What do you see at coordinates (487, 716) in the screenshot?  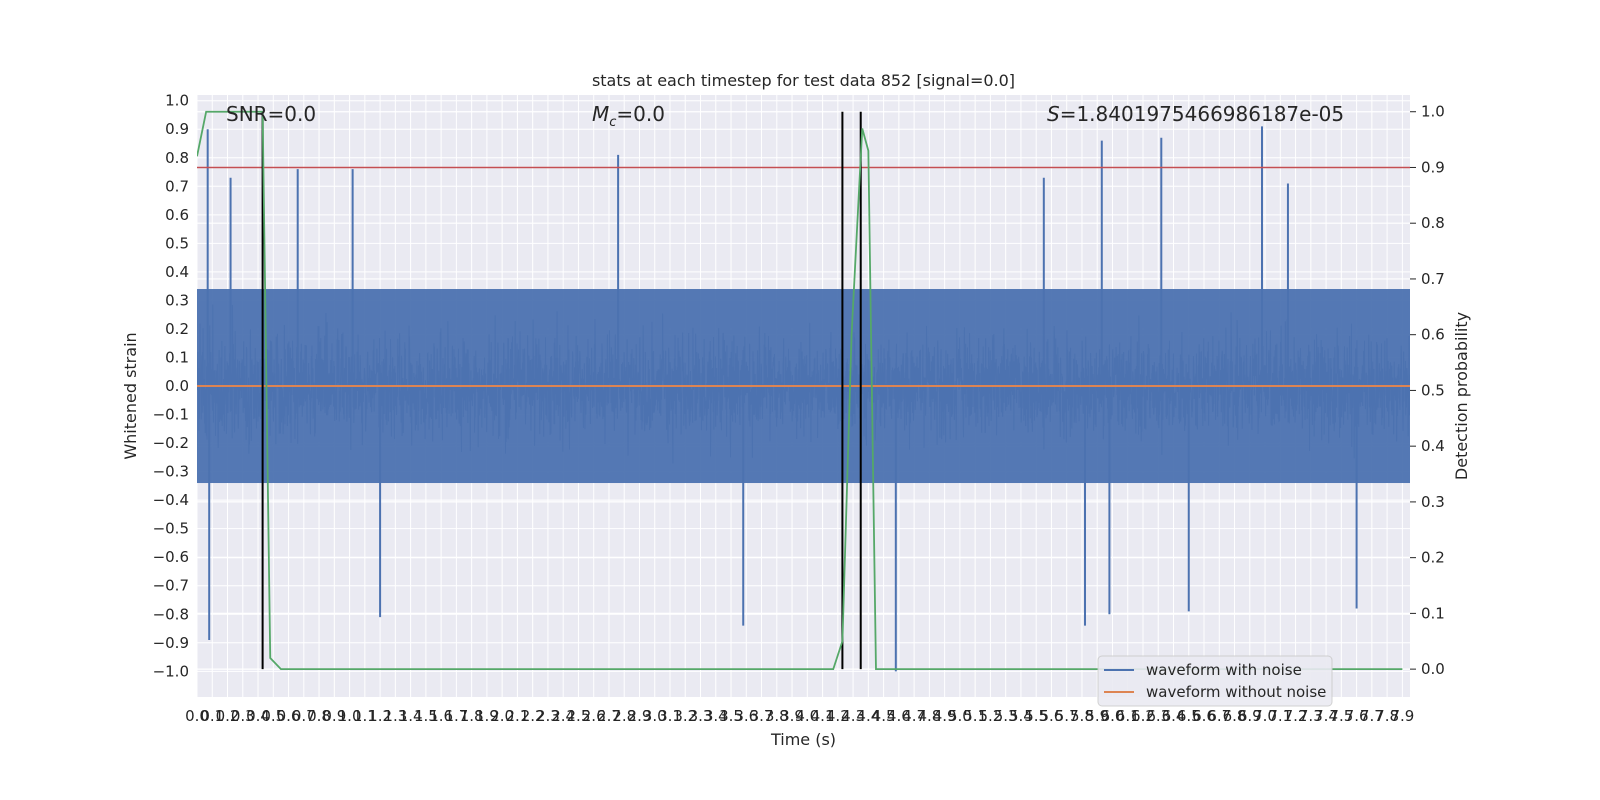 I see `x-tick-label: 1.9` at bounding box center [487, 716].